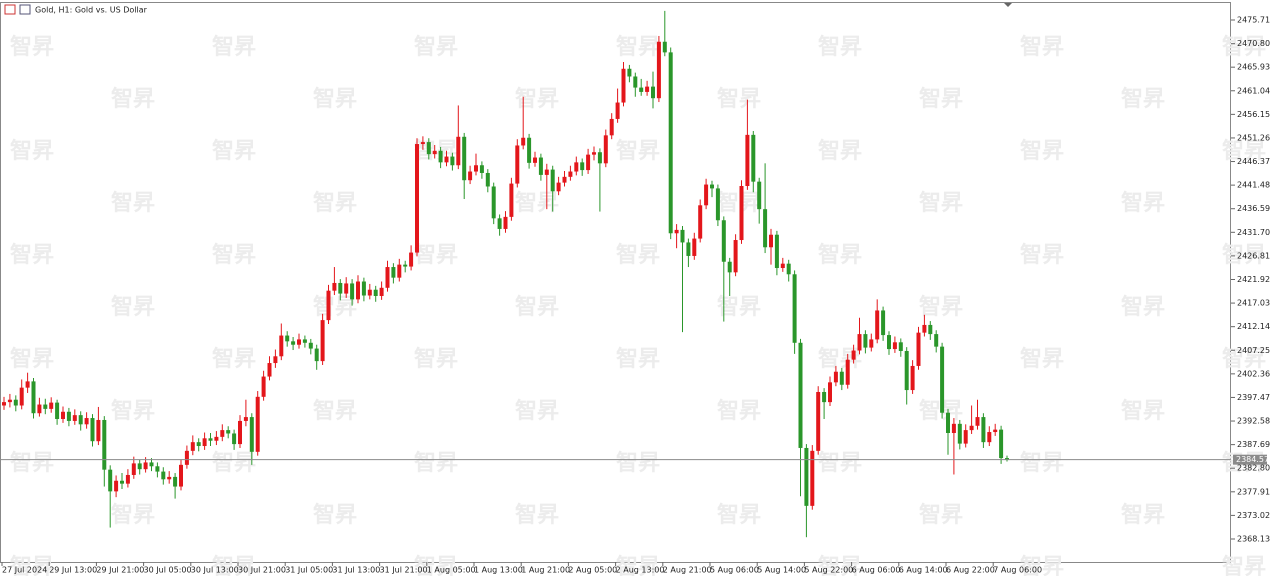 The height and width of the screenshot is (576, 1272). I want to click on y-tick-label: 2431.70, so click(1253, 232).